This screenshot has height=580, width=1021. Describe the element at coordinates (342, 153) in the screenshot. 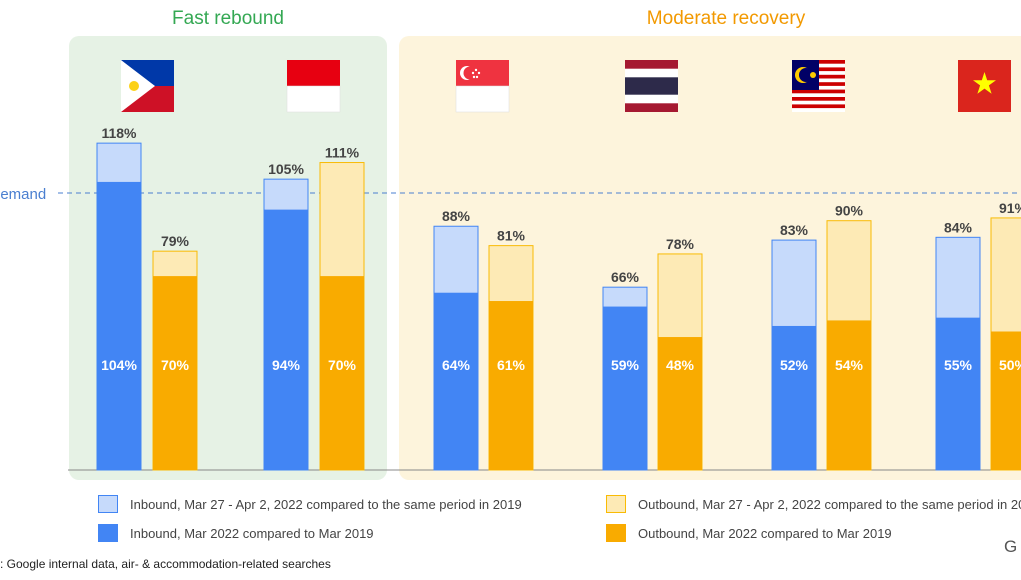

I see `label-outbound-week-indonesia: 111%` at that location.